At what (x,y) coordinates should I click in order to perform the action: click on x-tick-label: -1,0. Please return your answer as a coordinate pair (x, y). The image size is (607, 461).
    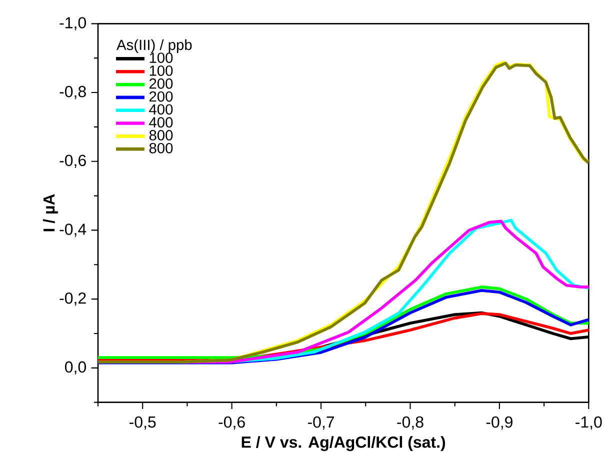
    Looking at the image, I should click on (589, 423).